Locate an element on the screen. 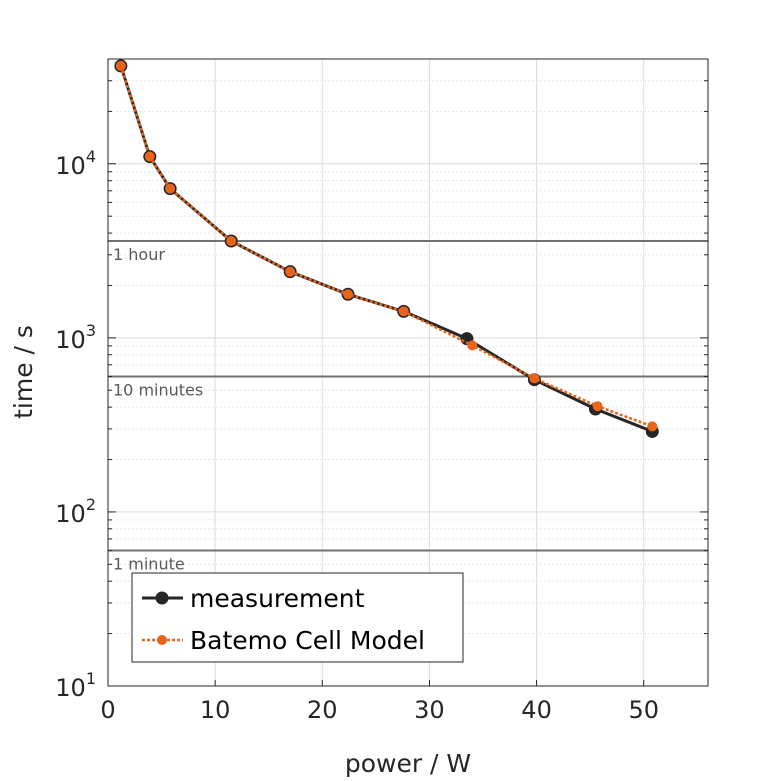  x-tick-label: 50 is located at coordinates (643, 710).